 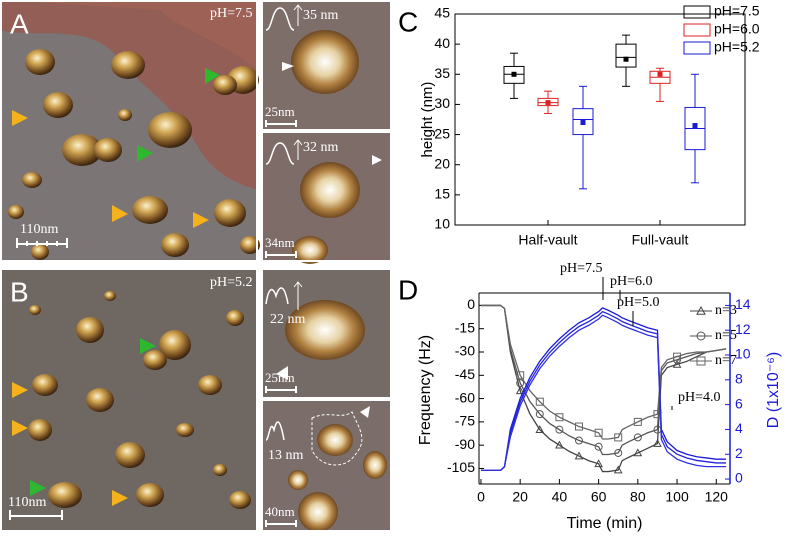 I want to click on ph-label: pH=7.5, so click(x=231, y=13).